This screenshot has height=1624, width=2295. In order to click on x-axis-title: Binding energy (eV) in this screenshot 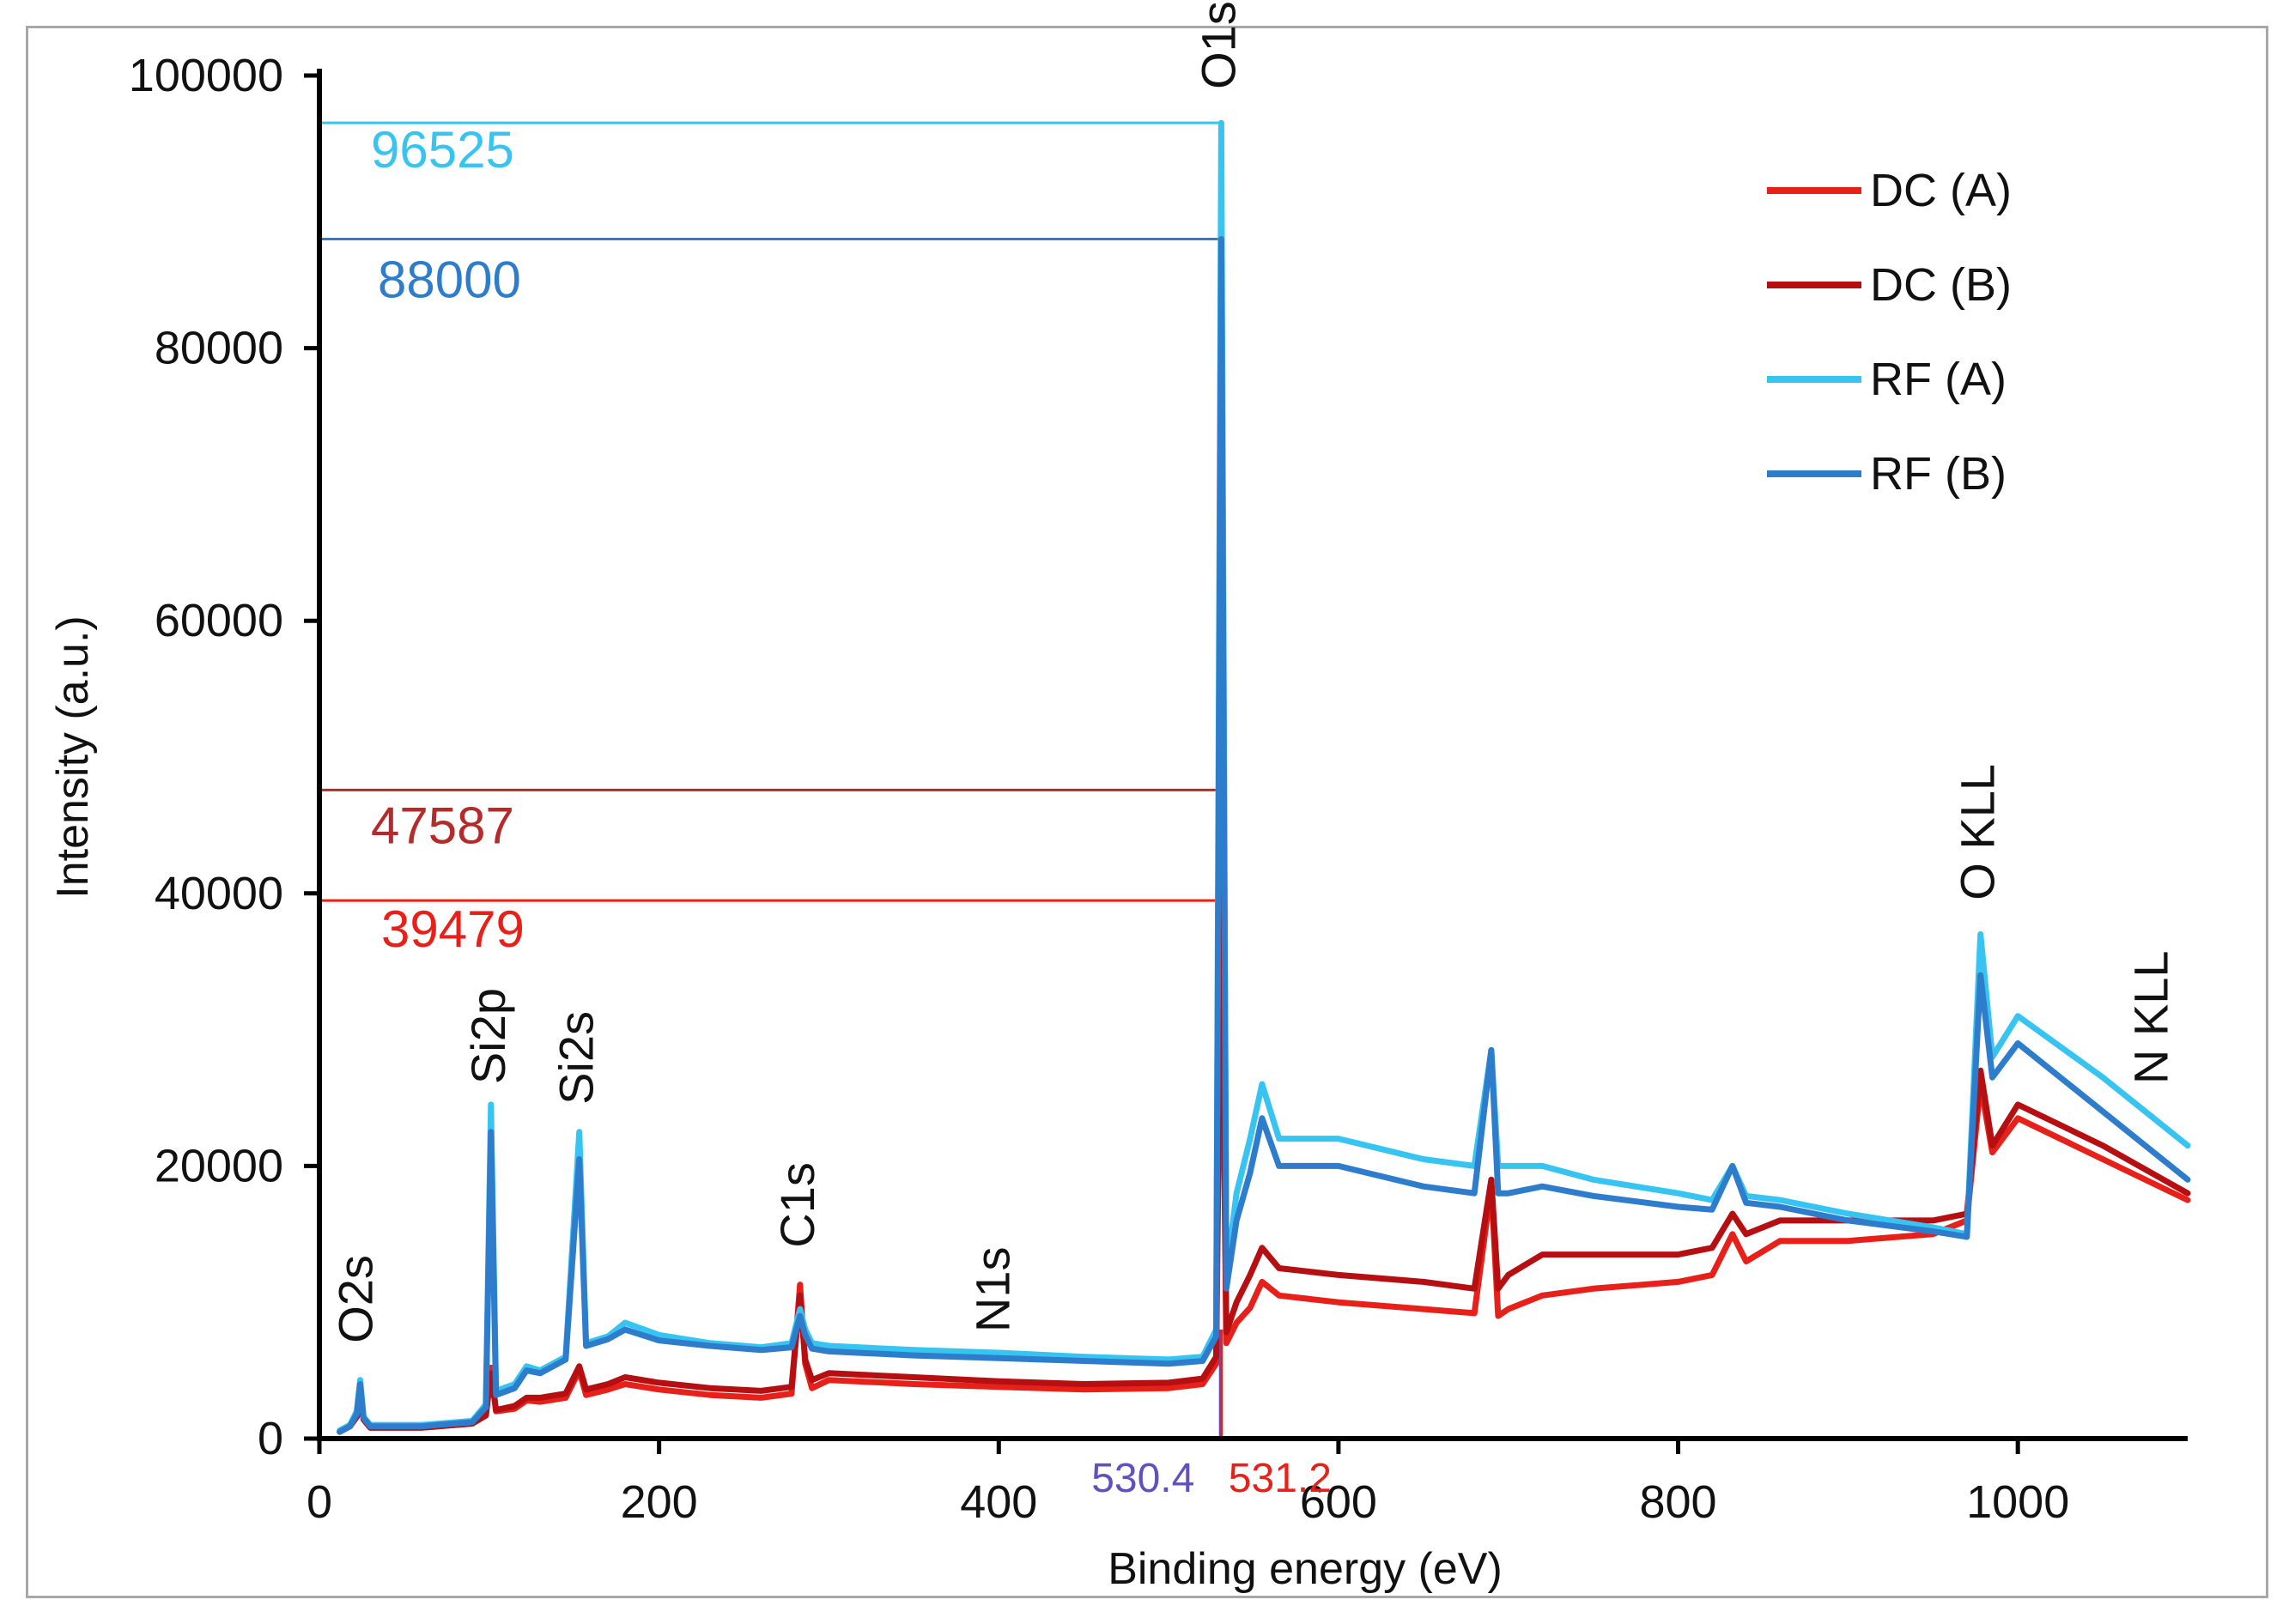, I will do `click(1306, 1569)`.